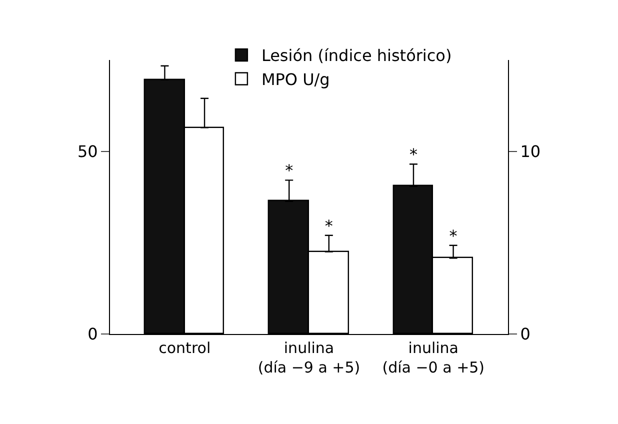  Describe the element at coordinates (356, 56) in the screenshot. I see `legend-label: Lesión (índice histórico)` at that location.